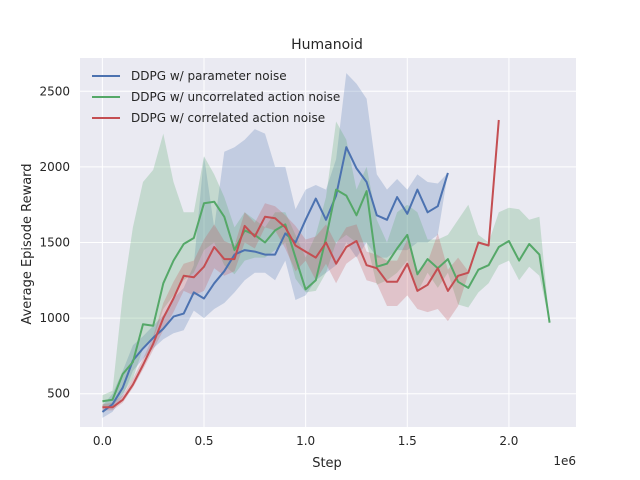 Image resolution: width=640 pixels, height=480 pixels. Describe the element at coordinates (327, 463) in the screenshot. I see `x-axis-label: Step` at that location.